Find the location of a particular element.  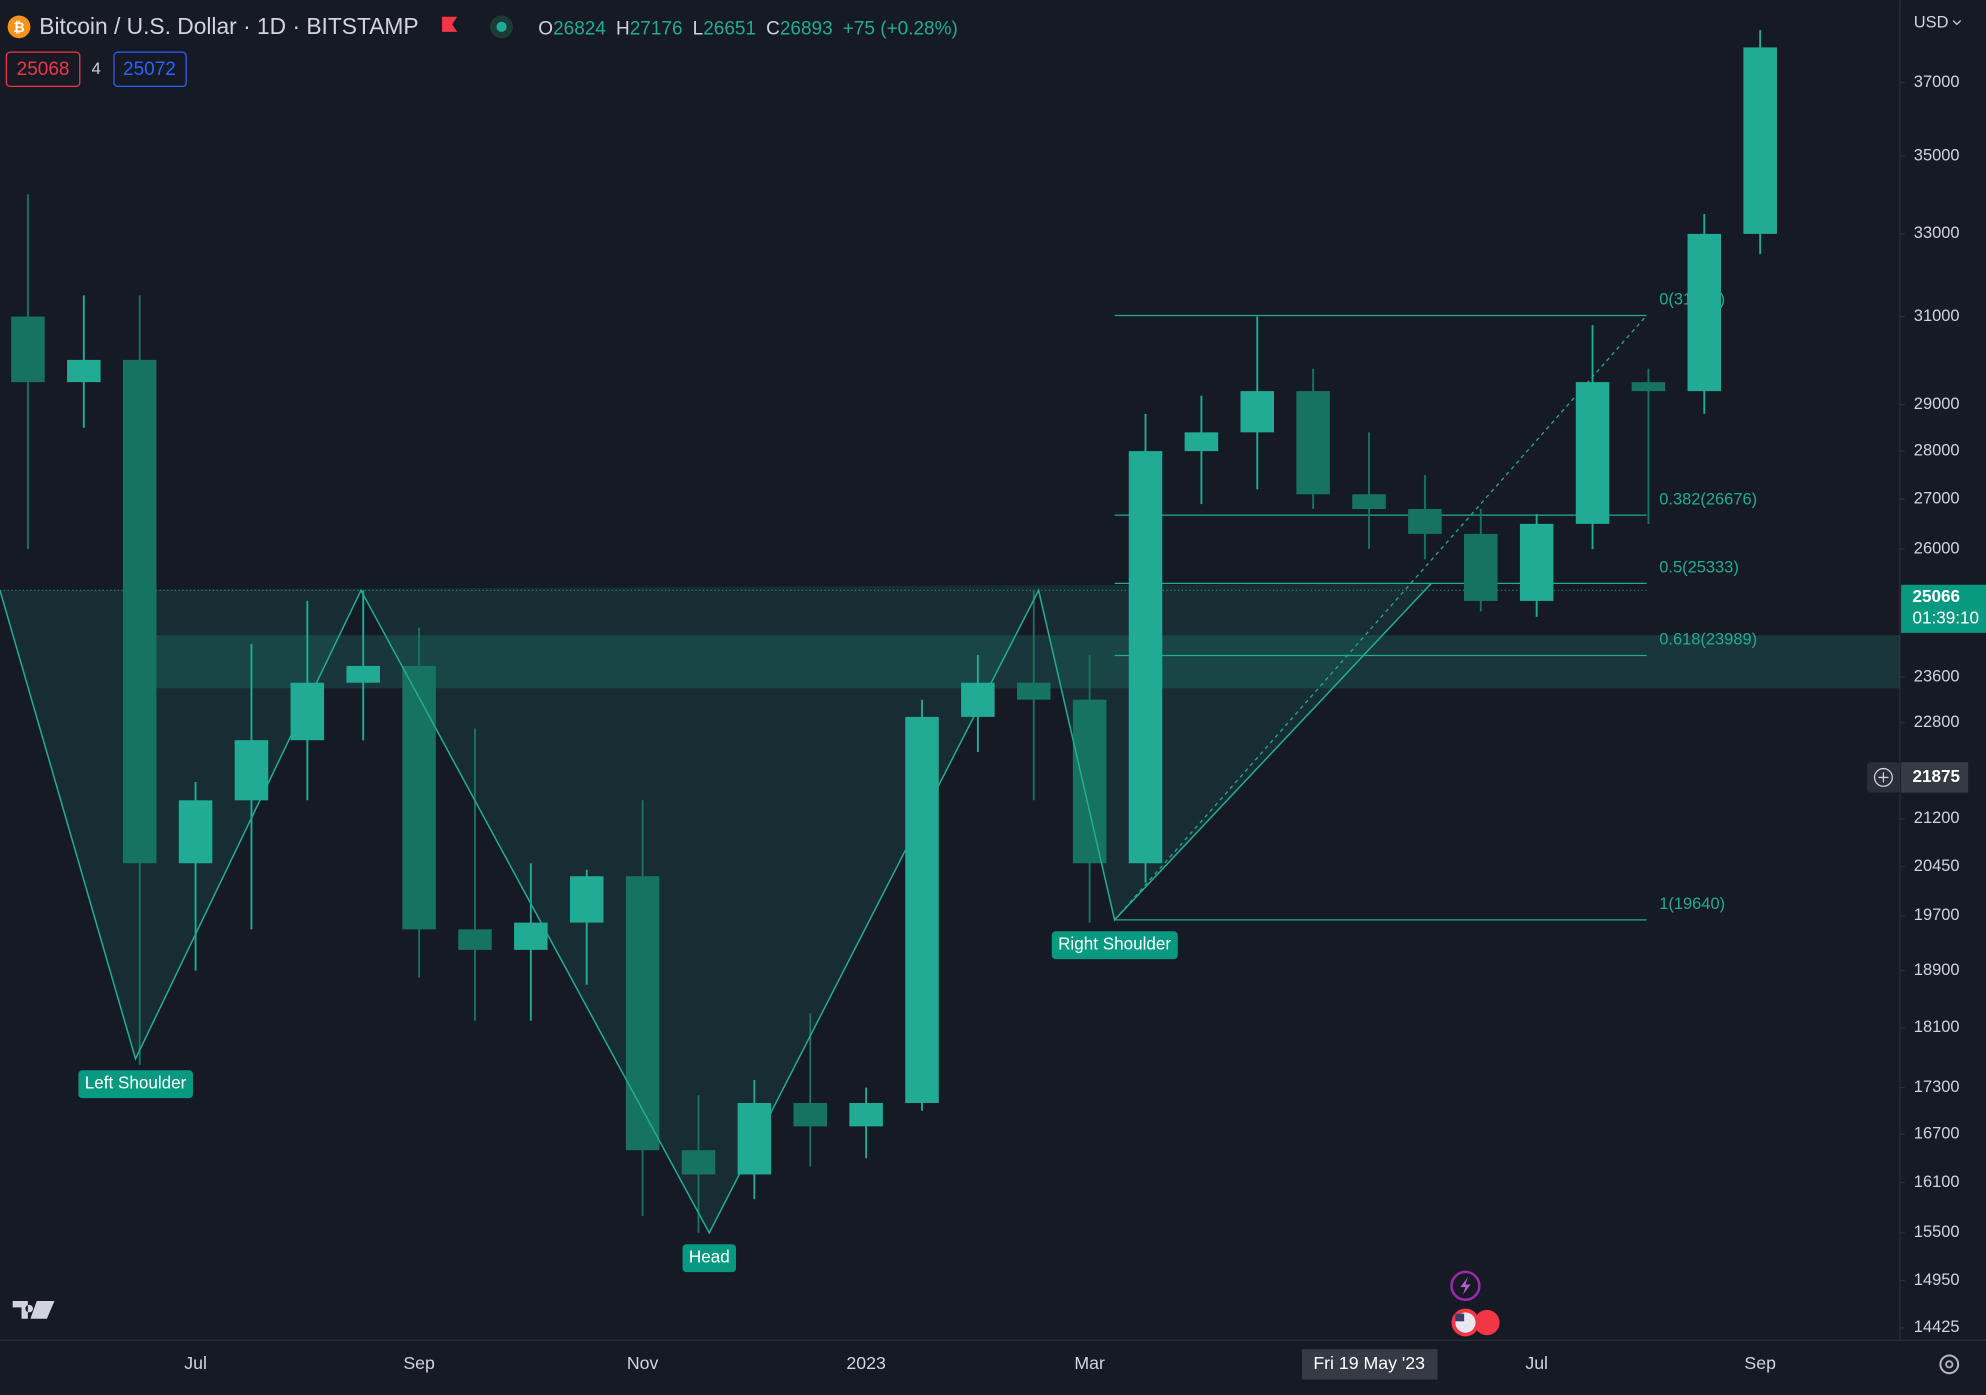

fib-trend is located at coordinates (1381, 618).